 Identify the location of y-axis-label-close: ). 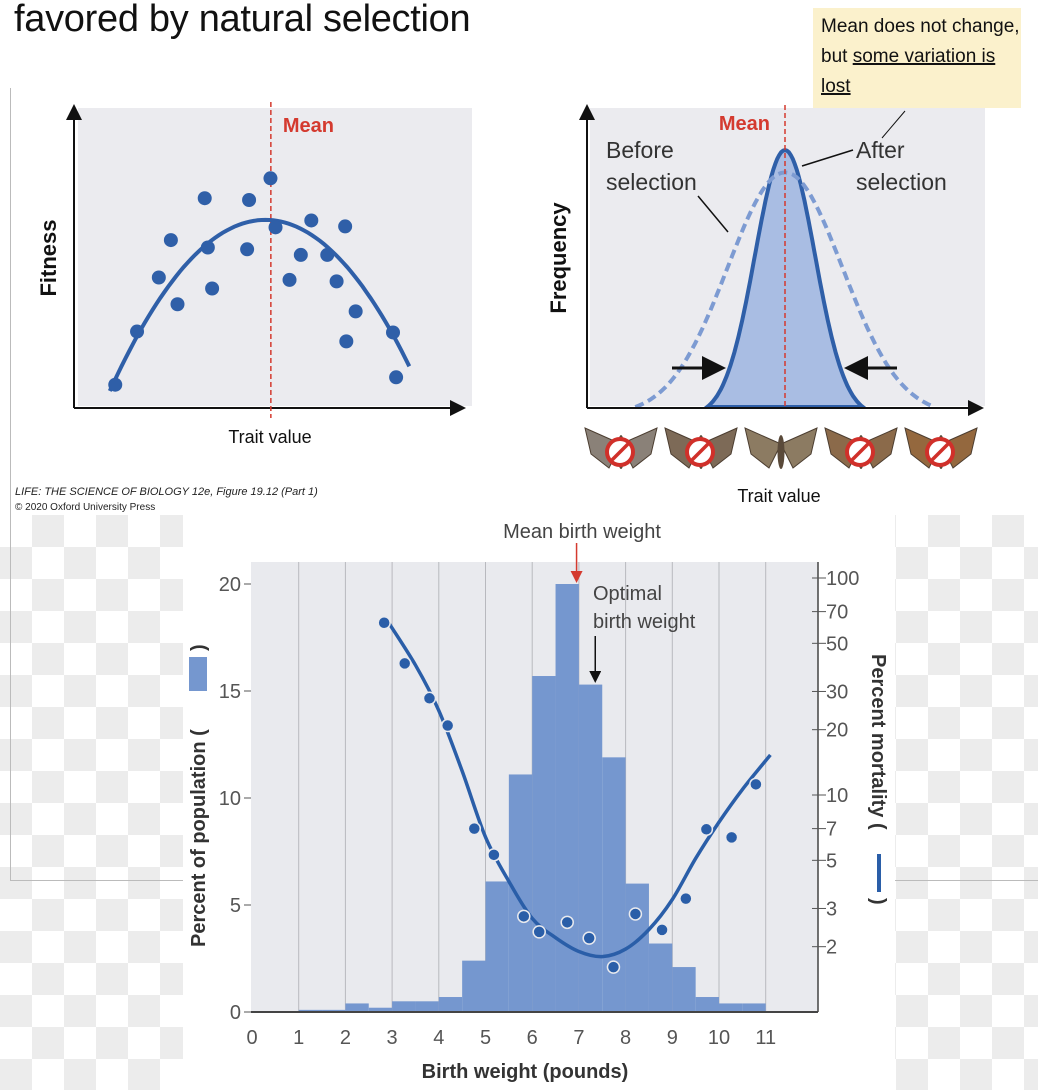
(199, 647).